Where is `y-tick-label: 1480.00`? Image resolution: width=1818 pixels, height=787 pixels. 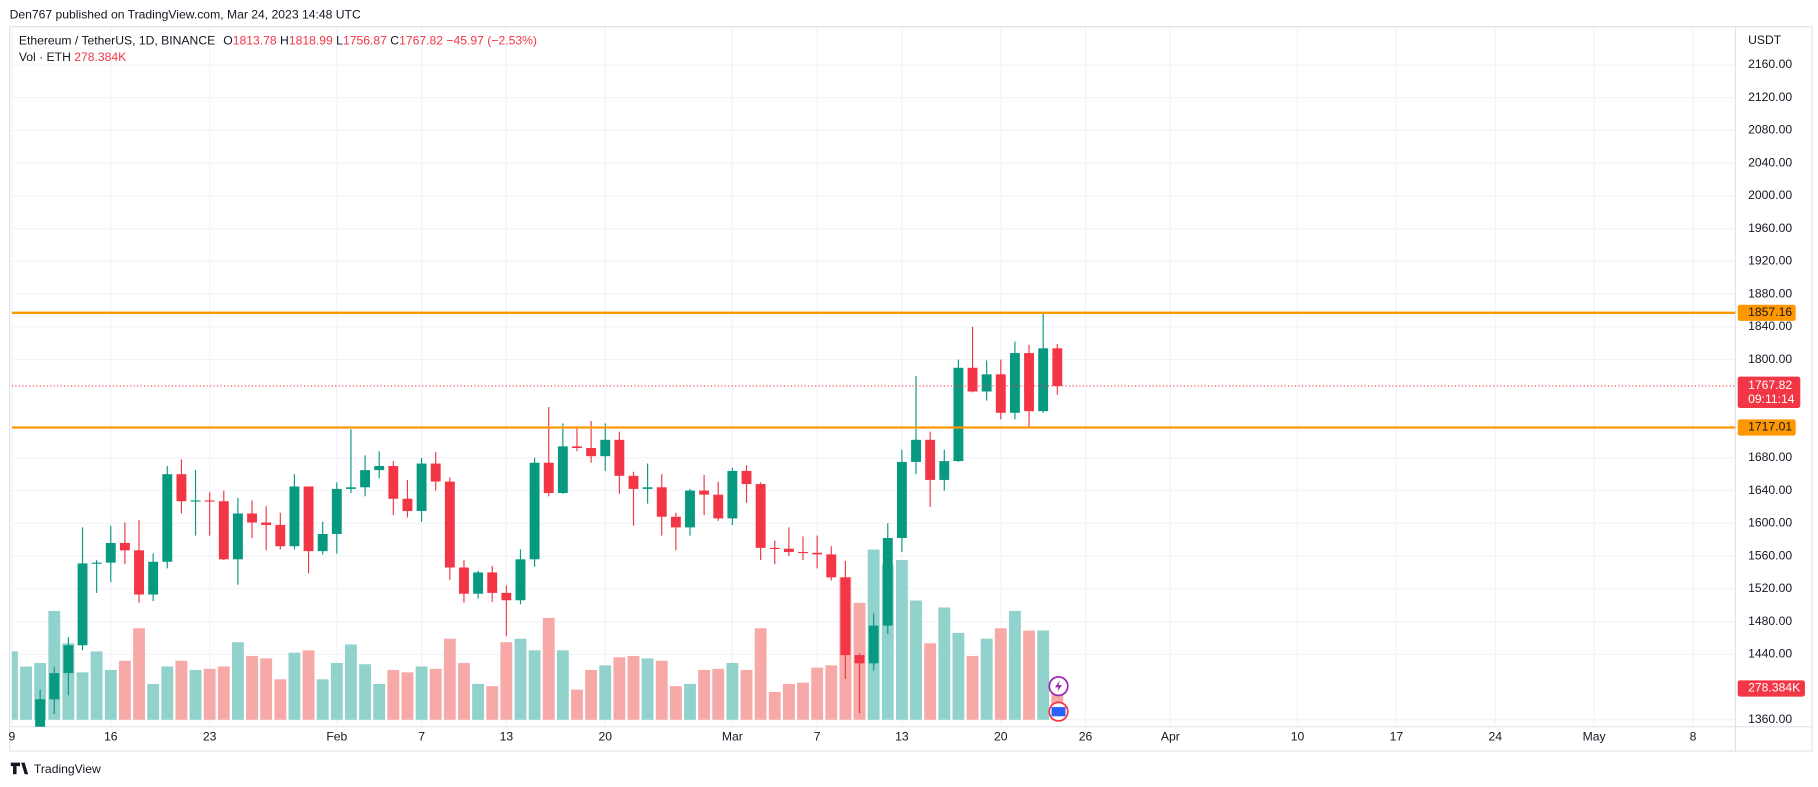 y-tick-label: 1480.00 is located at coordinates (1770, 621).